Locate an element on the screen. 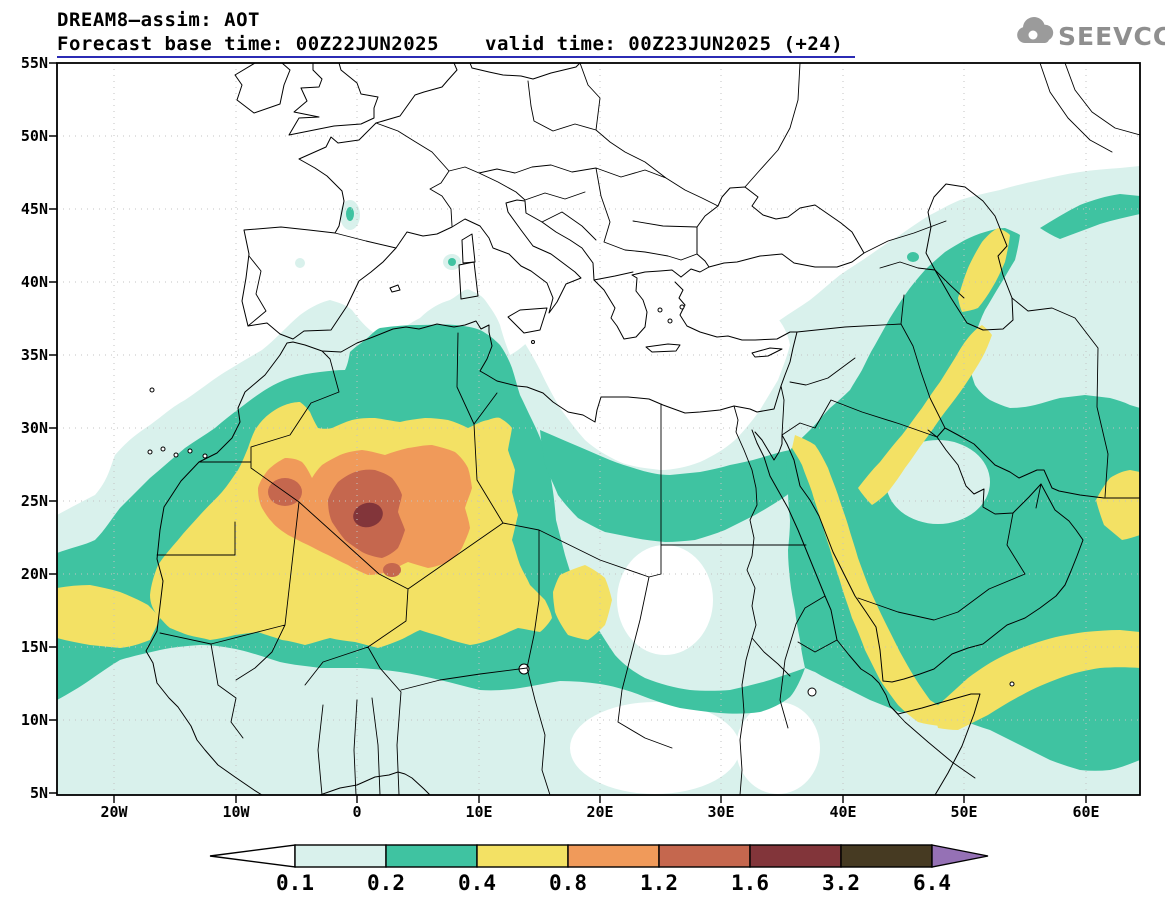  lat-tick-label: 30N is located at coordinates (34, 428).